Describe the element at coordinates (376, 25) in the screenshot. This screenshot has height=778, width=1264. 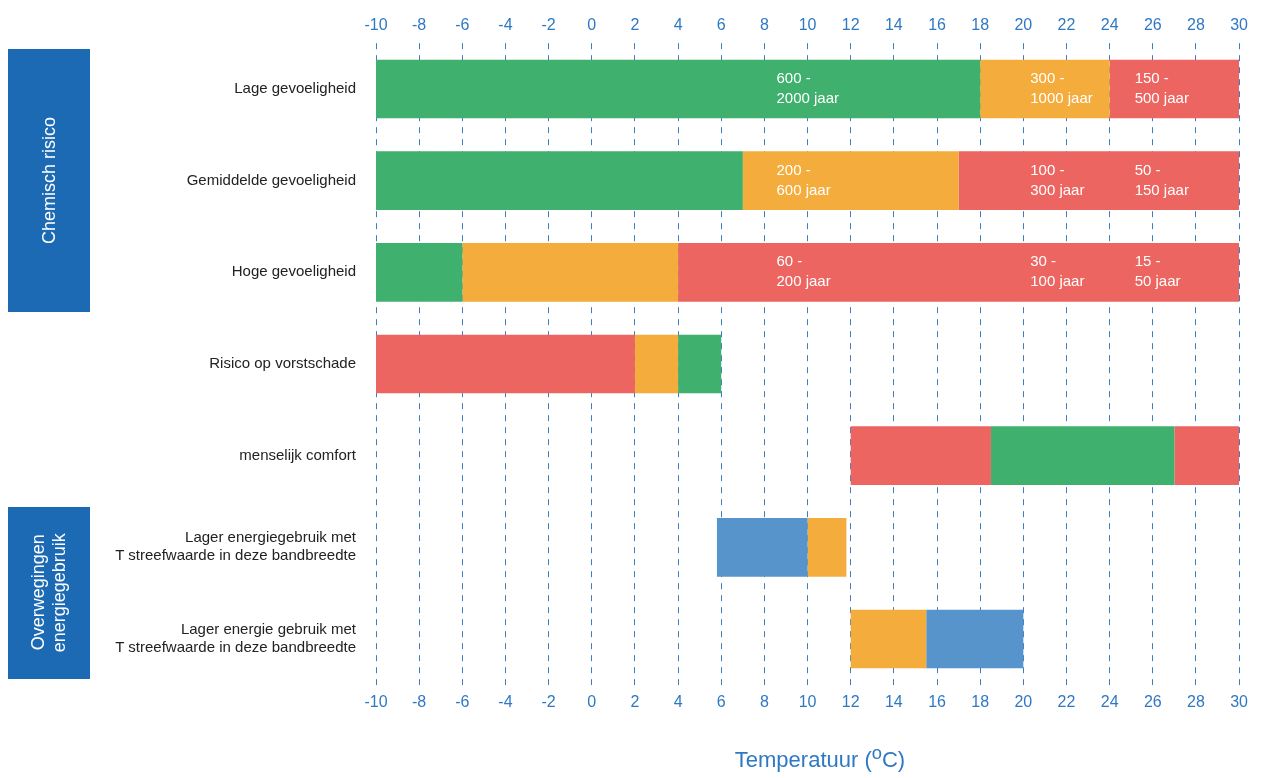
I see `x-tick-label: -10` at that location.